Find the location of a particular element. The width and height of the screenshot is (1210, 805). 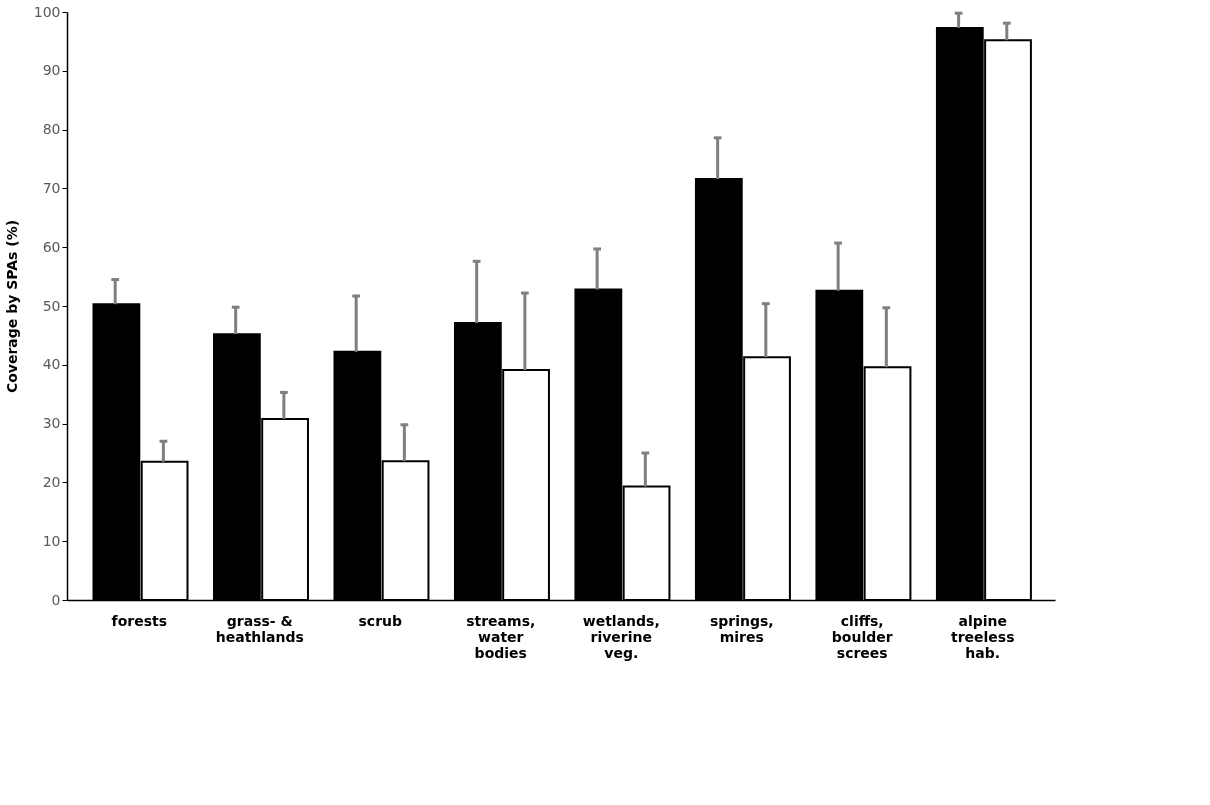

y-tick-label: 10 is located at coordinates (51, 540).